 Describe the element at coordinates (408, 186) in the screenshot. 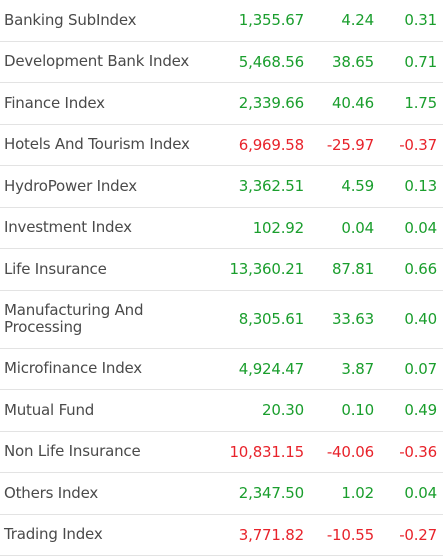

I see `index-percent-change: 0.13` at that location.